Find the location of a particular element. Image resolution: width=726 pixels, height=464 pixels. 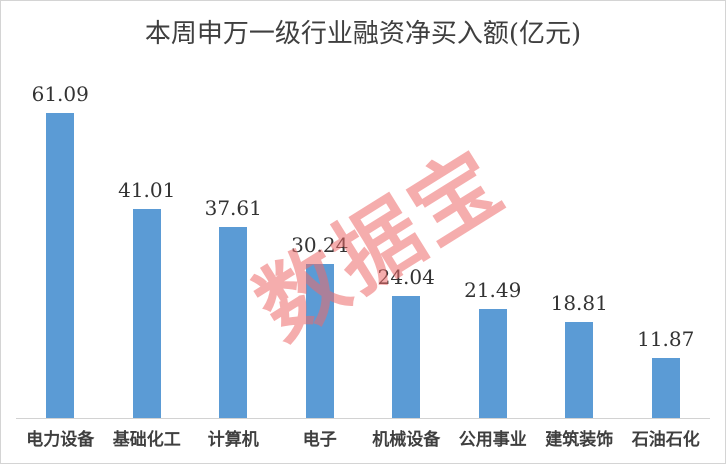

x-axis-line is located at coordinates (363, 418).